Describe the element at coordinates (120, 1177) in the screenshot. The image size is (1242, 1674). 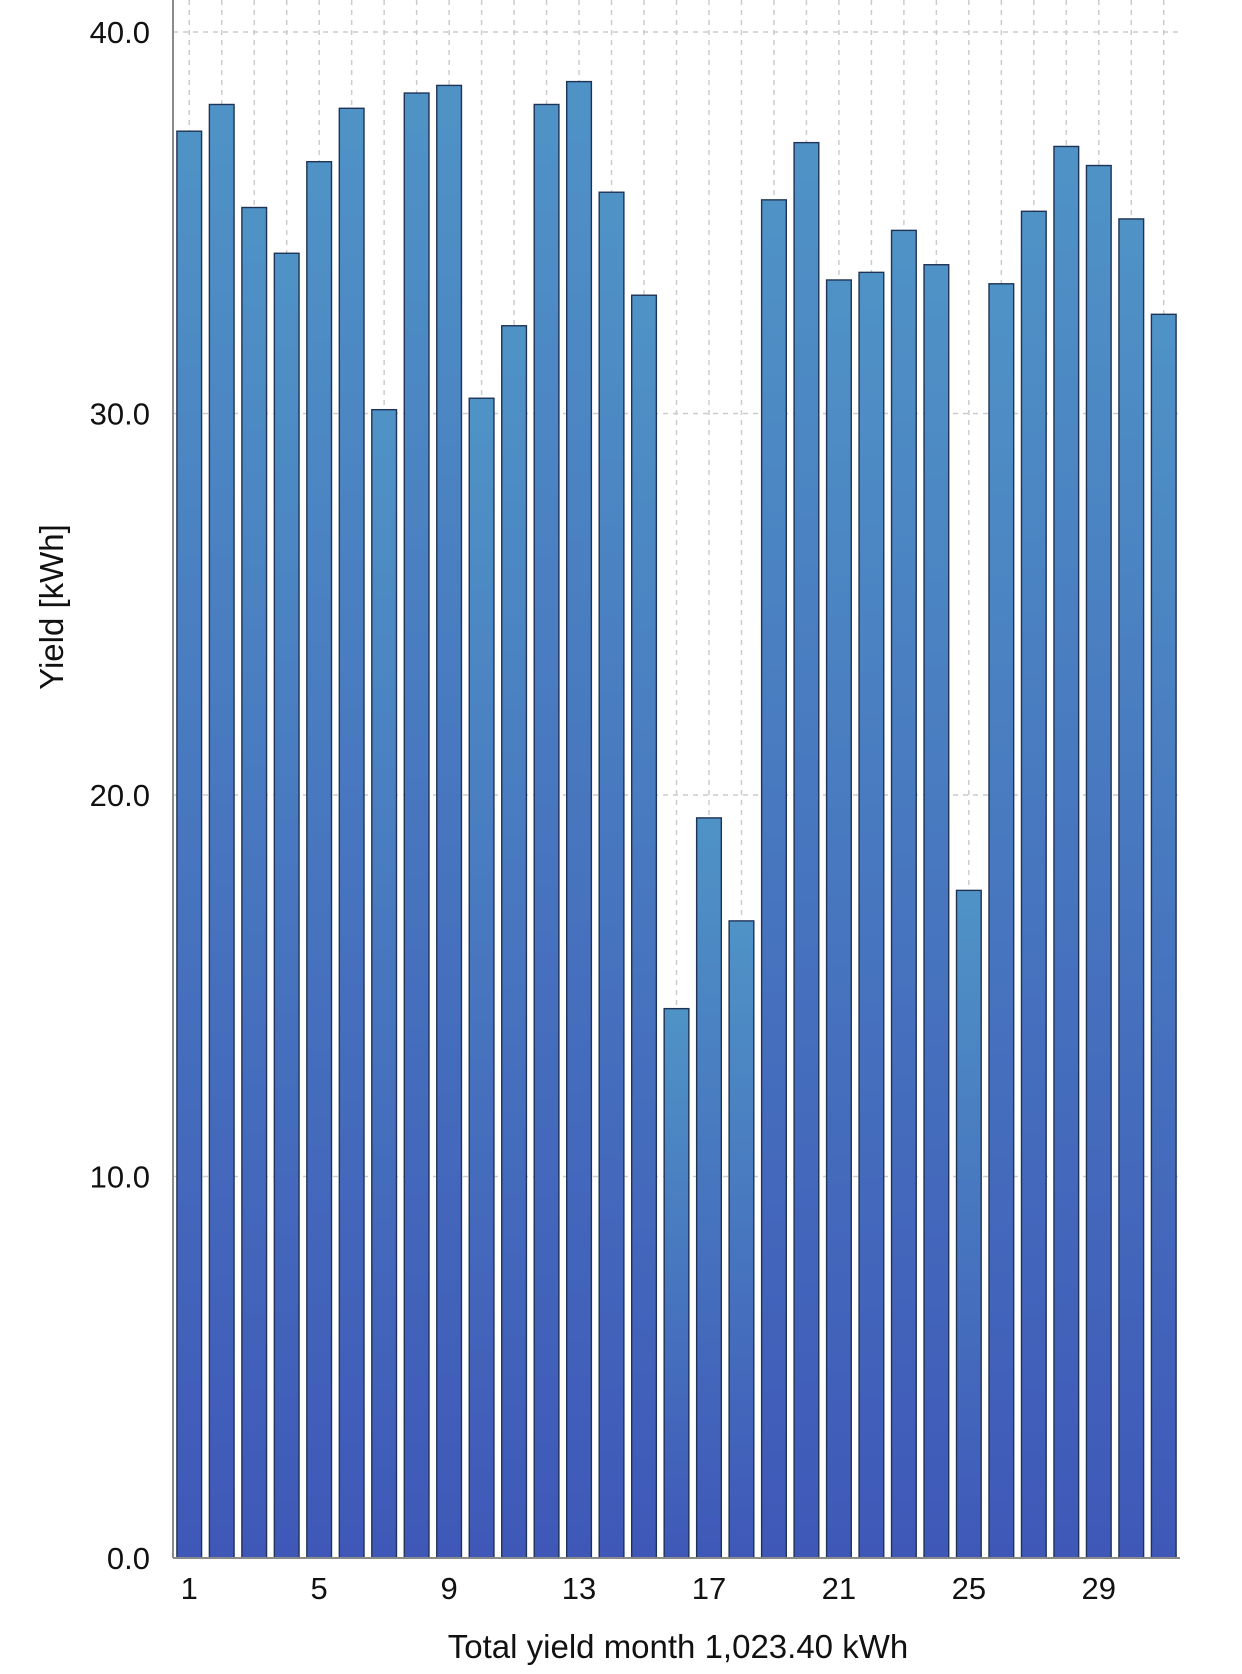
I see `y-tick-label: 10.0` at that location.